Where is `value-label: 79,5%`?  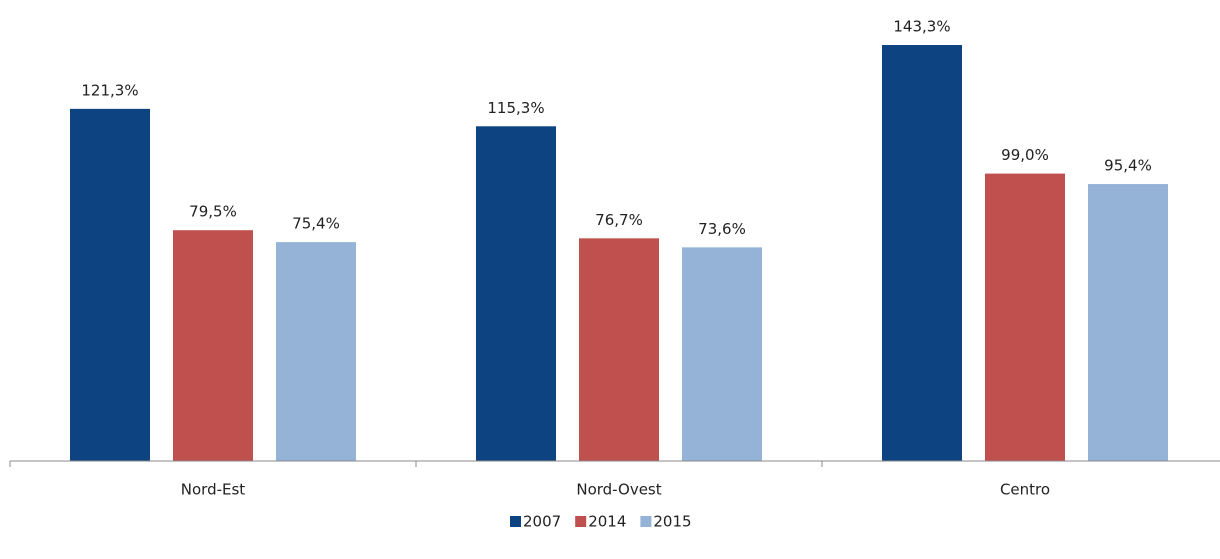 value-label: 79,5% is located at coordinates (213, 212).